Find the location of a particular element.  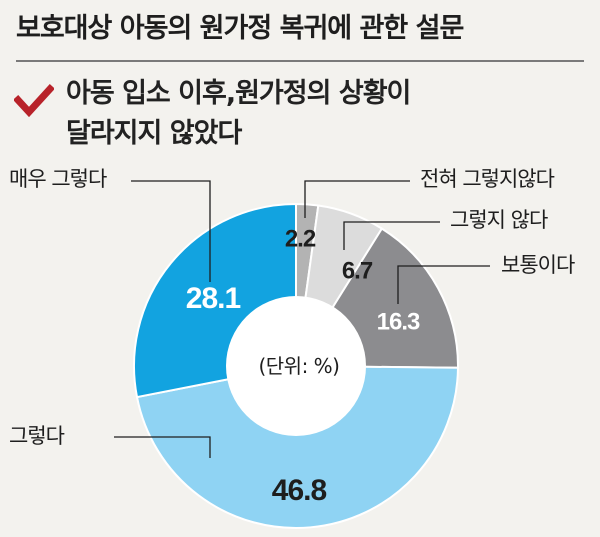

unit-note: (단위: %) is located at coordinates (299, 366).